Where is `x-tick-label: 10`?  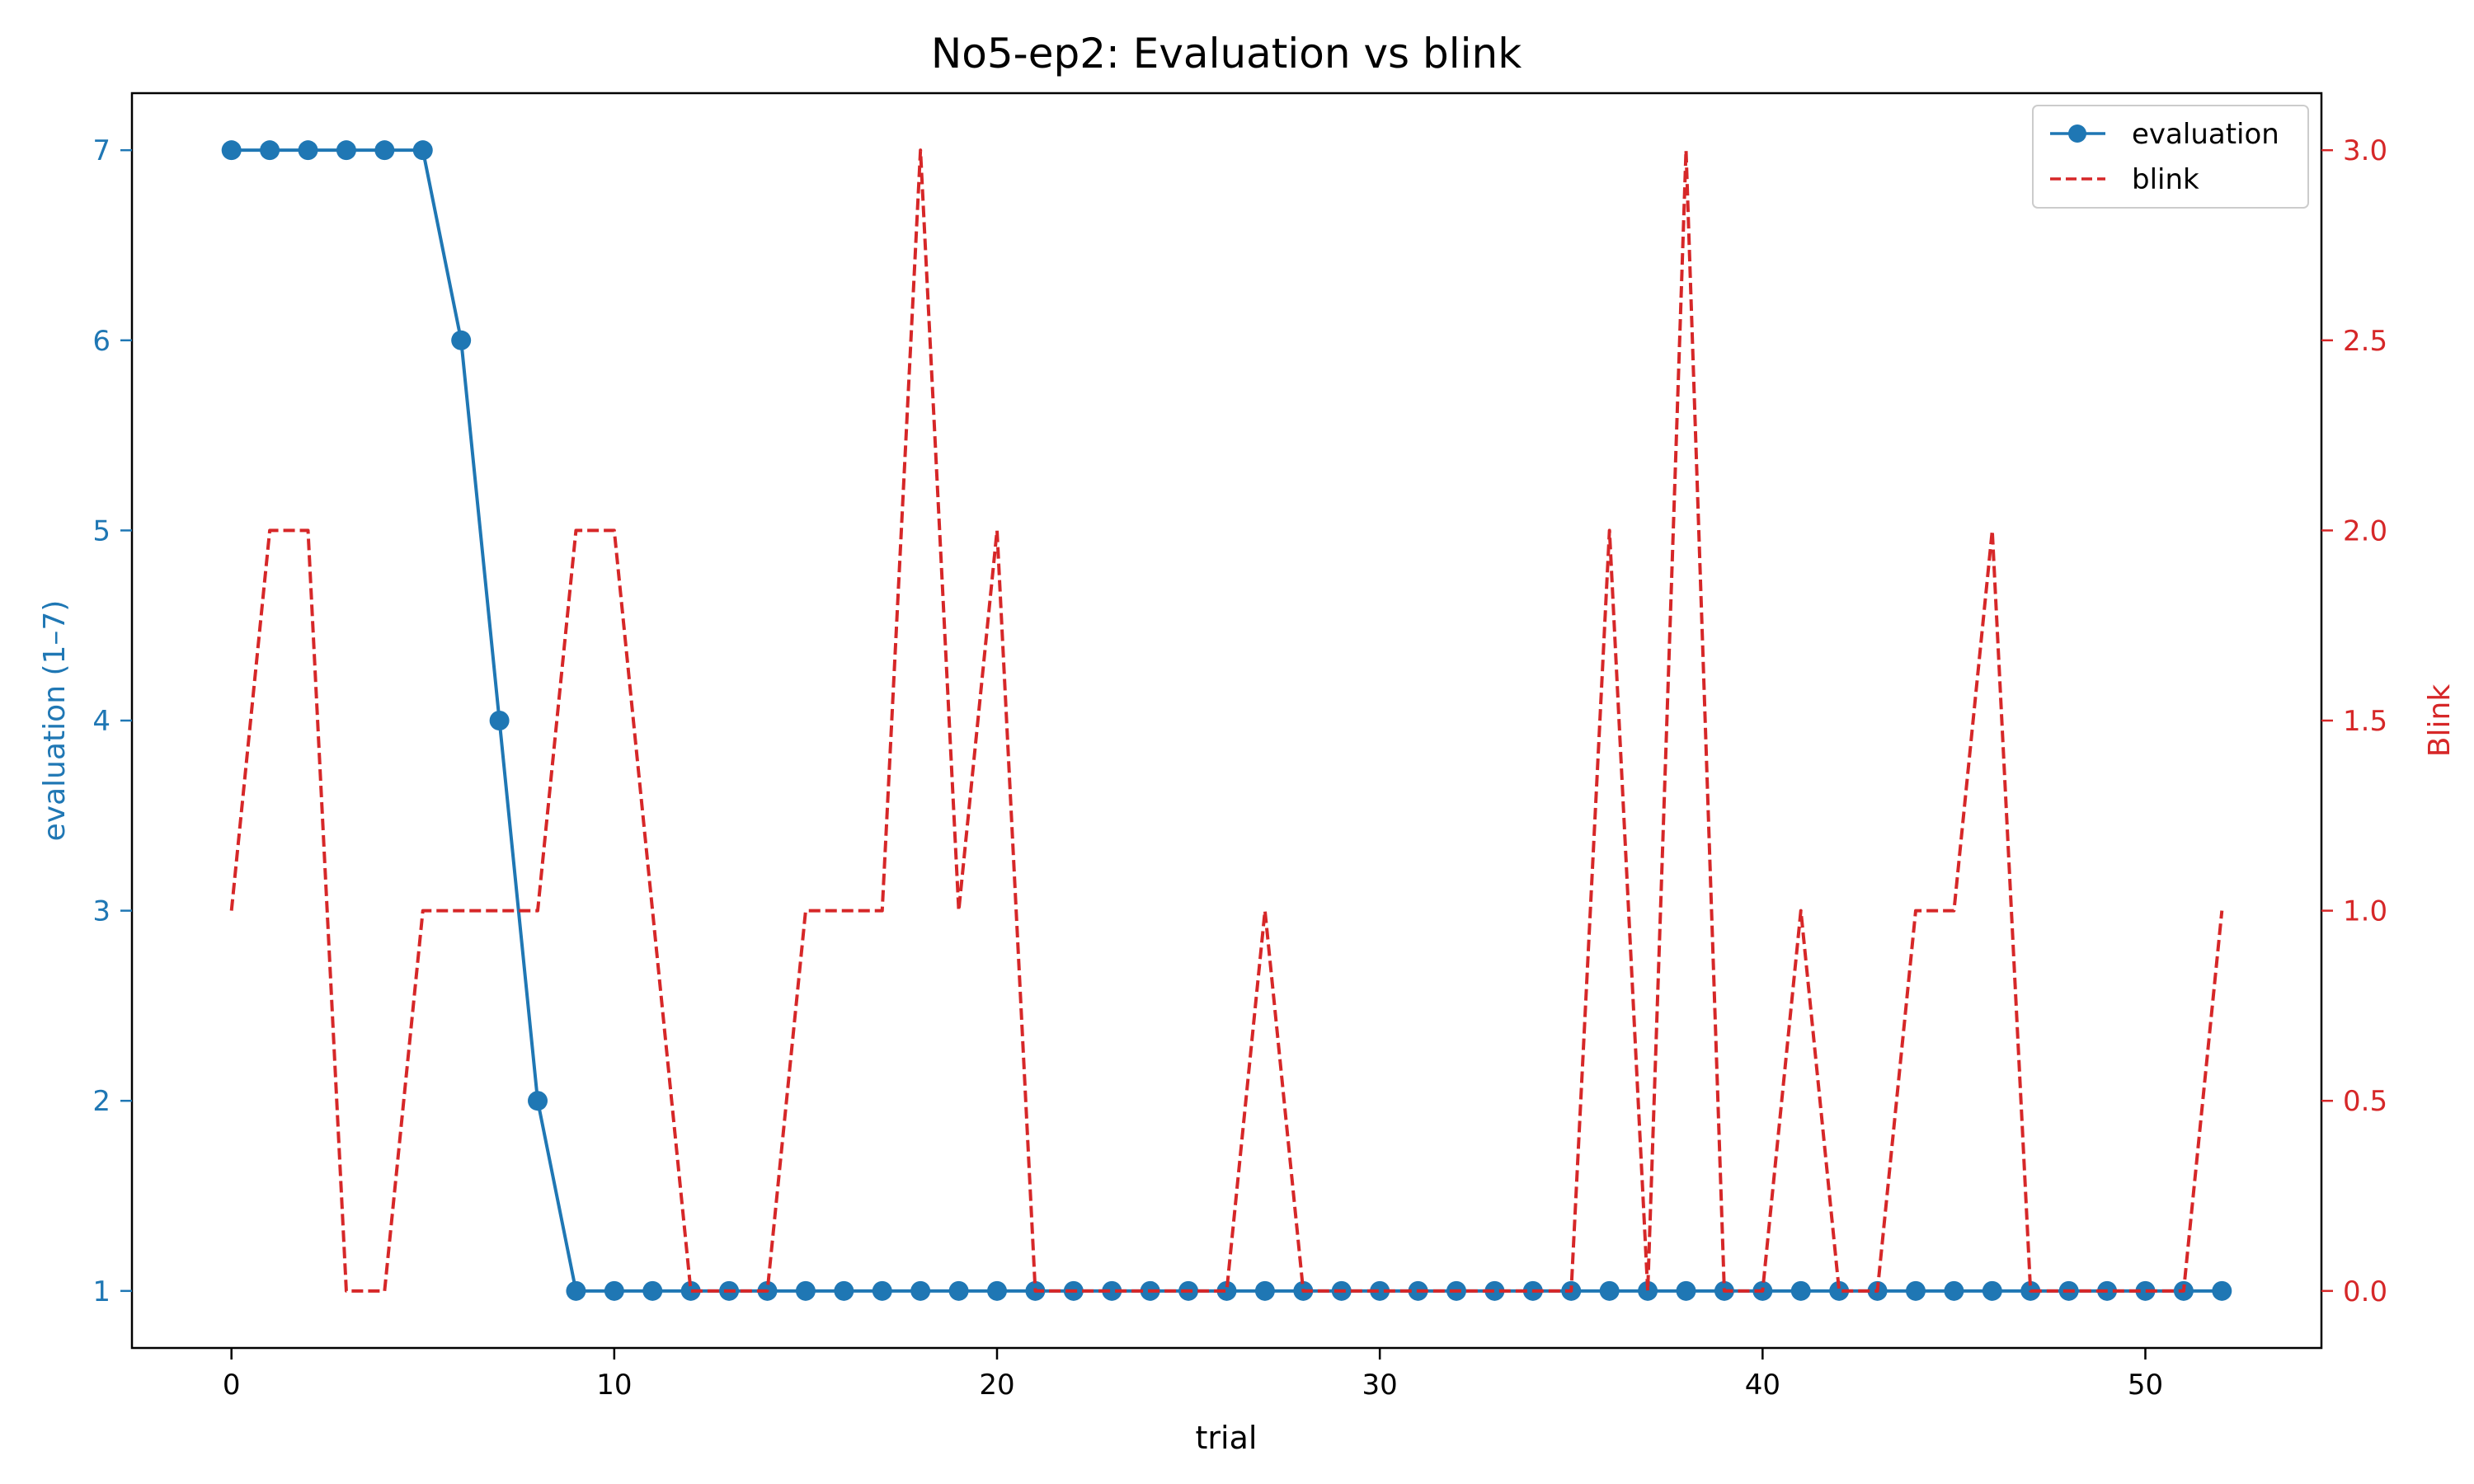 x-tick-label: 10 is located at coordinates (614, 1385).